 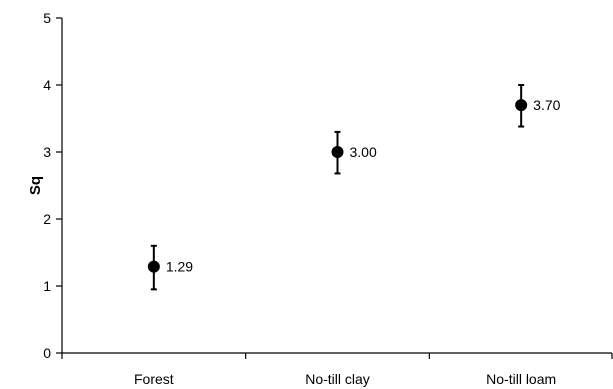 I want to click on data-label: 3.70, so click(x=546, y=105).